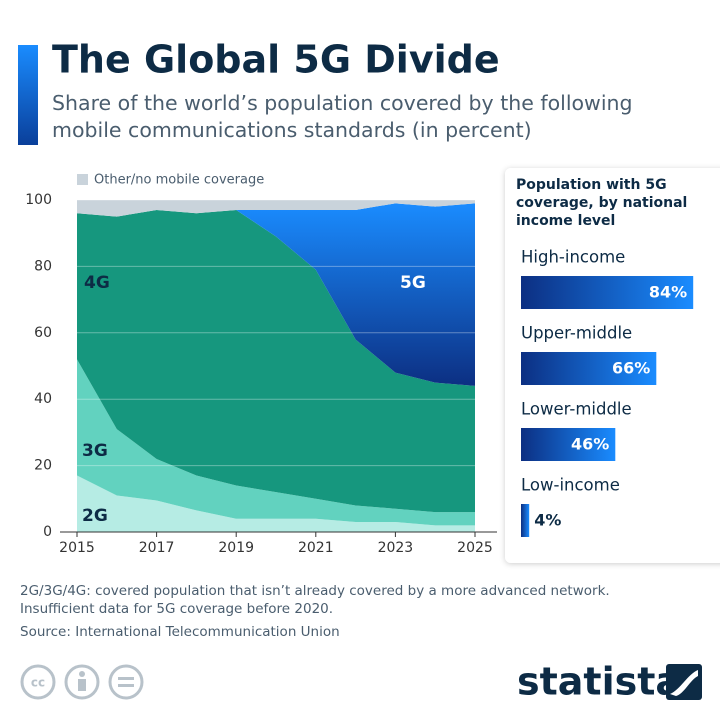  Describe the element at coordinates (475, 548) in the screenshot. I see `x-tick-label: 2025` at that location.